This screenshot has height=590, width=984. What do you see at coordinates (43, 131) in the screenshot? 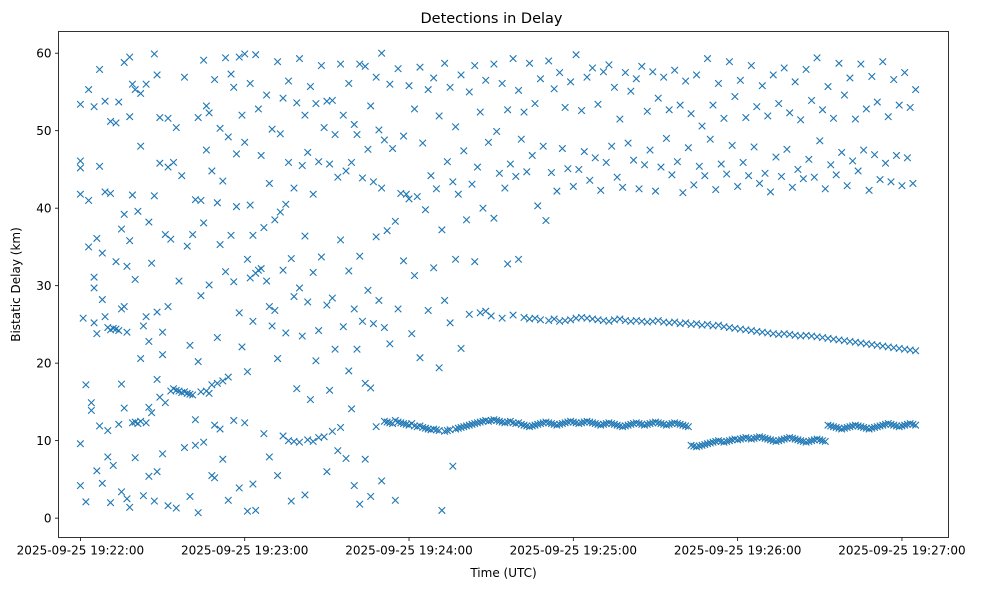
I see `y-tick-label: 50` at bounding box center [43, 131].